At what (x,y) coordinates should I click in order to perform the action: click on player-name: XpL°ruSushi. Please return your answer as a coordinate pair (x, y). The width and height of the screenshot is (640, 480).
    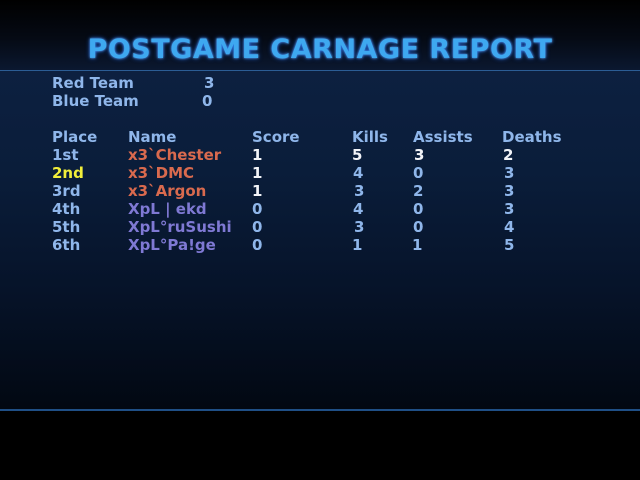
    Looking at the image, I should click on (180, 227).